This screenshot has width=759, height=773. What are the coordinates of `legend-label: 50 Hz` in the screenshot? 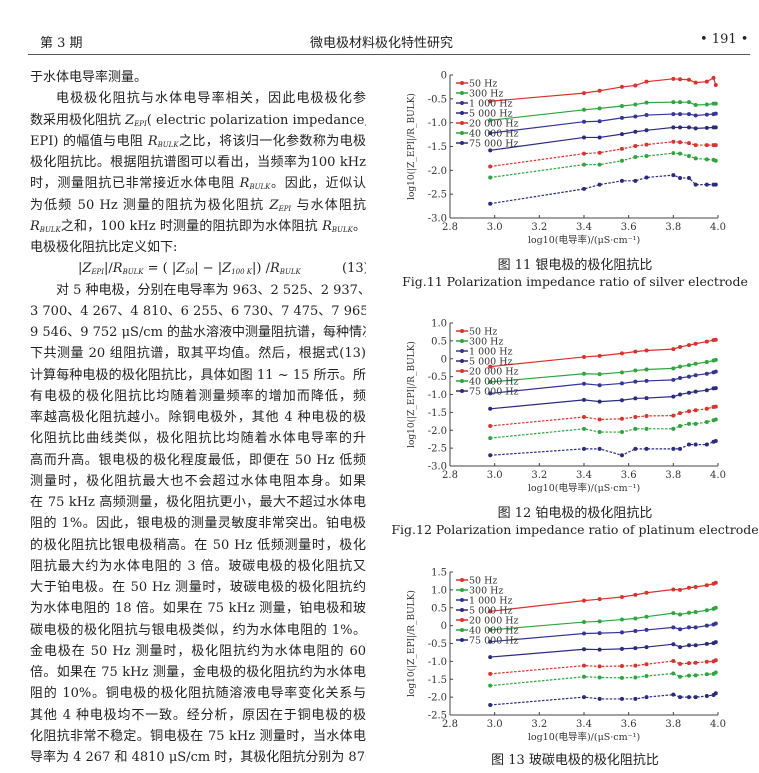 It's located at (483, 84).